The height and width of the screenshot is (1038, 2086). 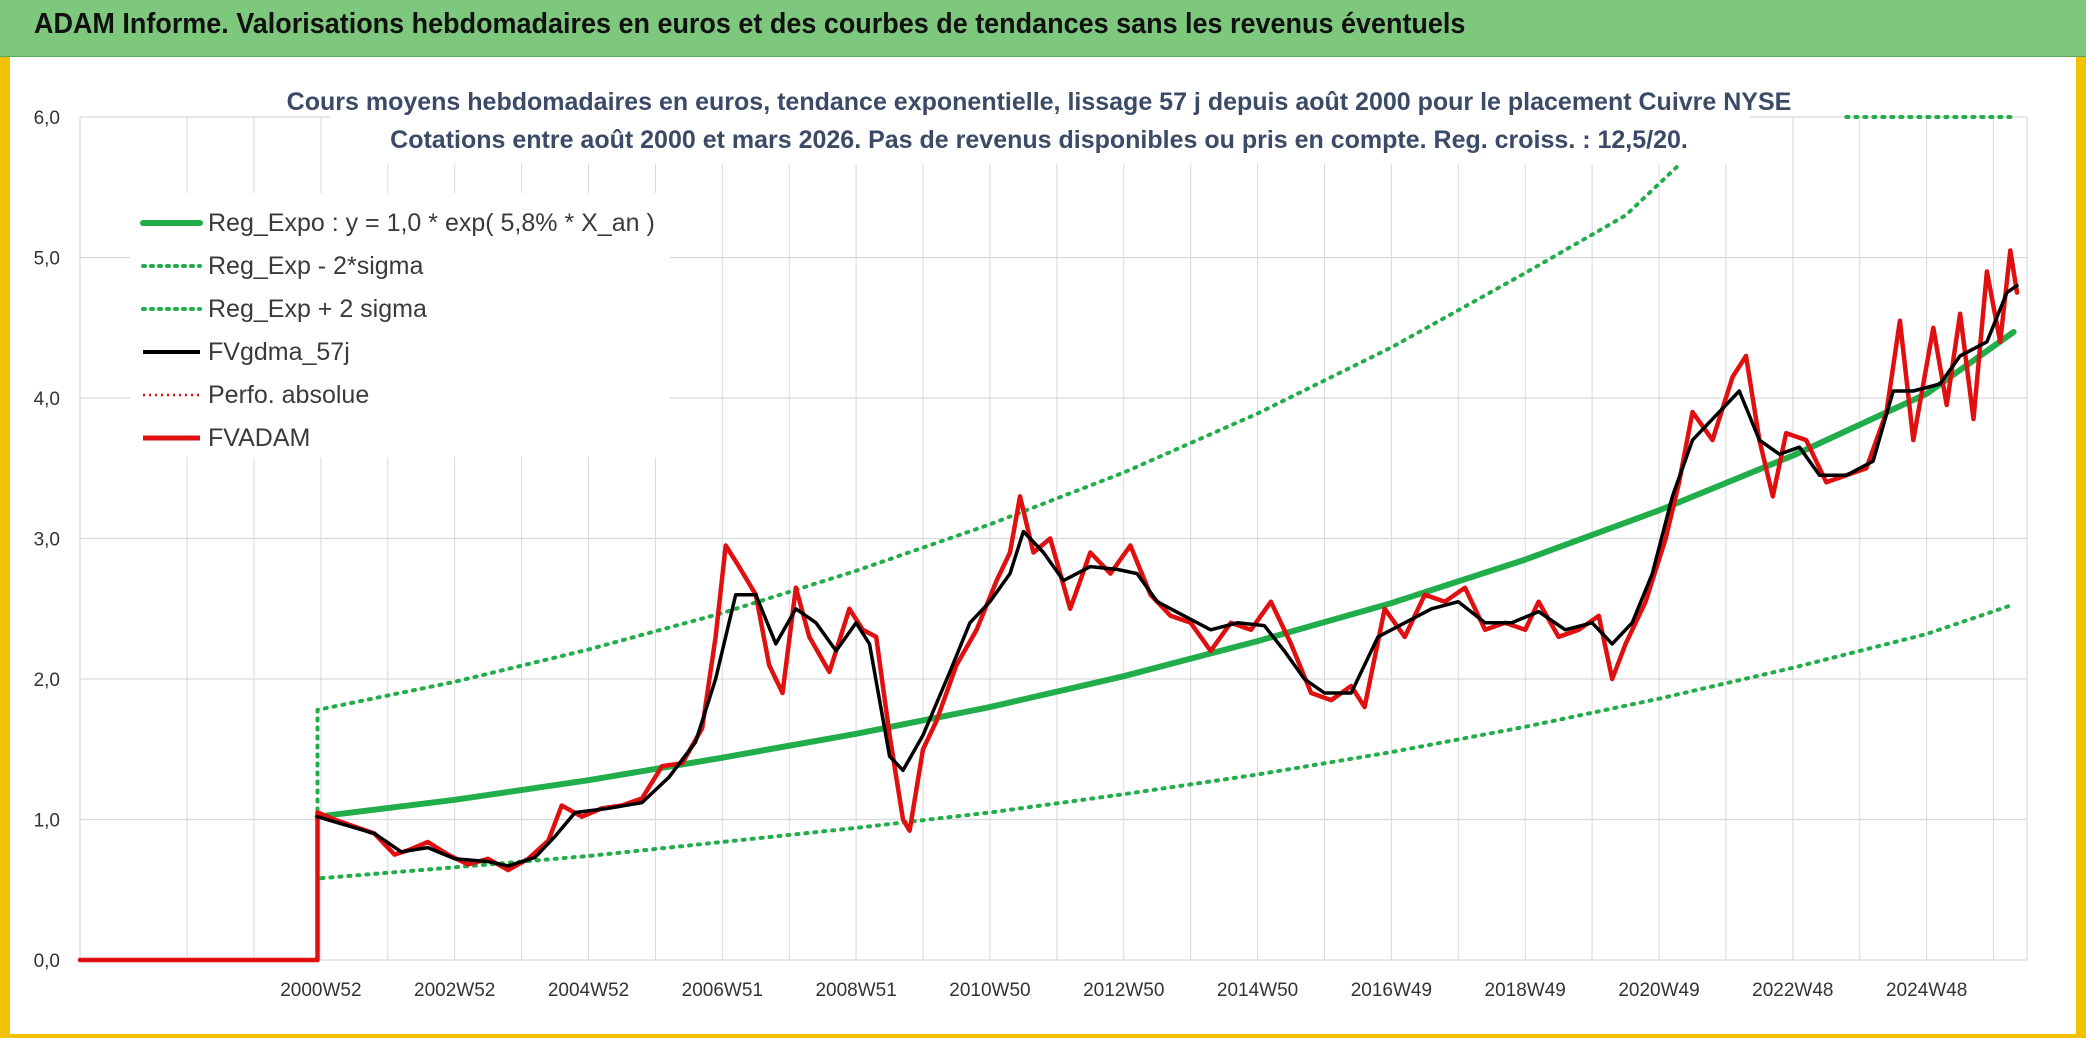 What do you see at coordinates (1525, 990) in the screenshot?
I see `x-tick-label: 2018W49` at bounding box center [1525, 990].